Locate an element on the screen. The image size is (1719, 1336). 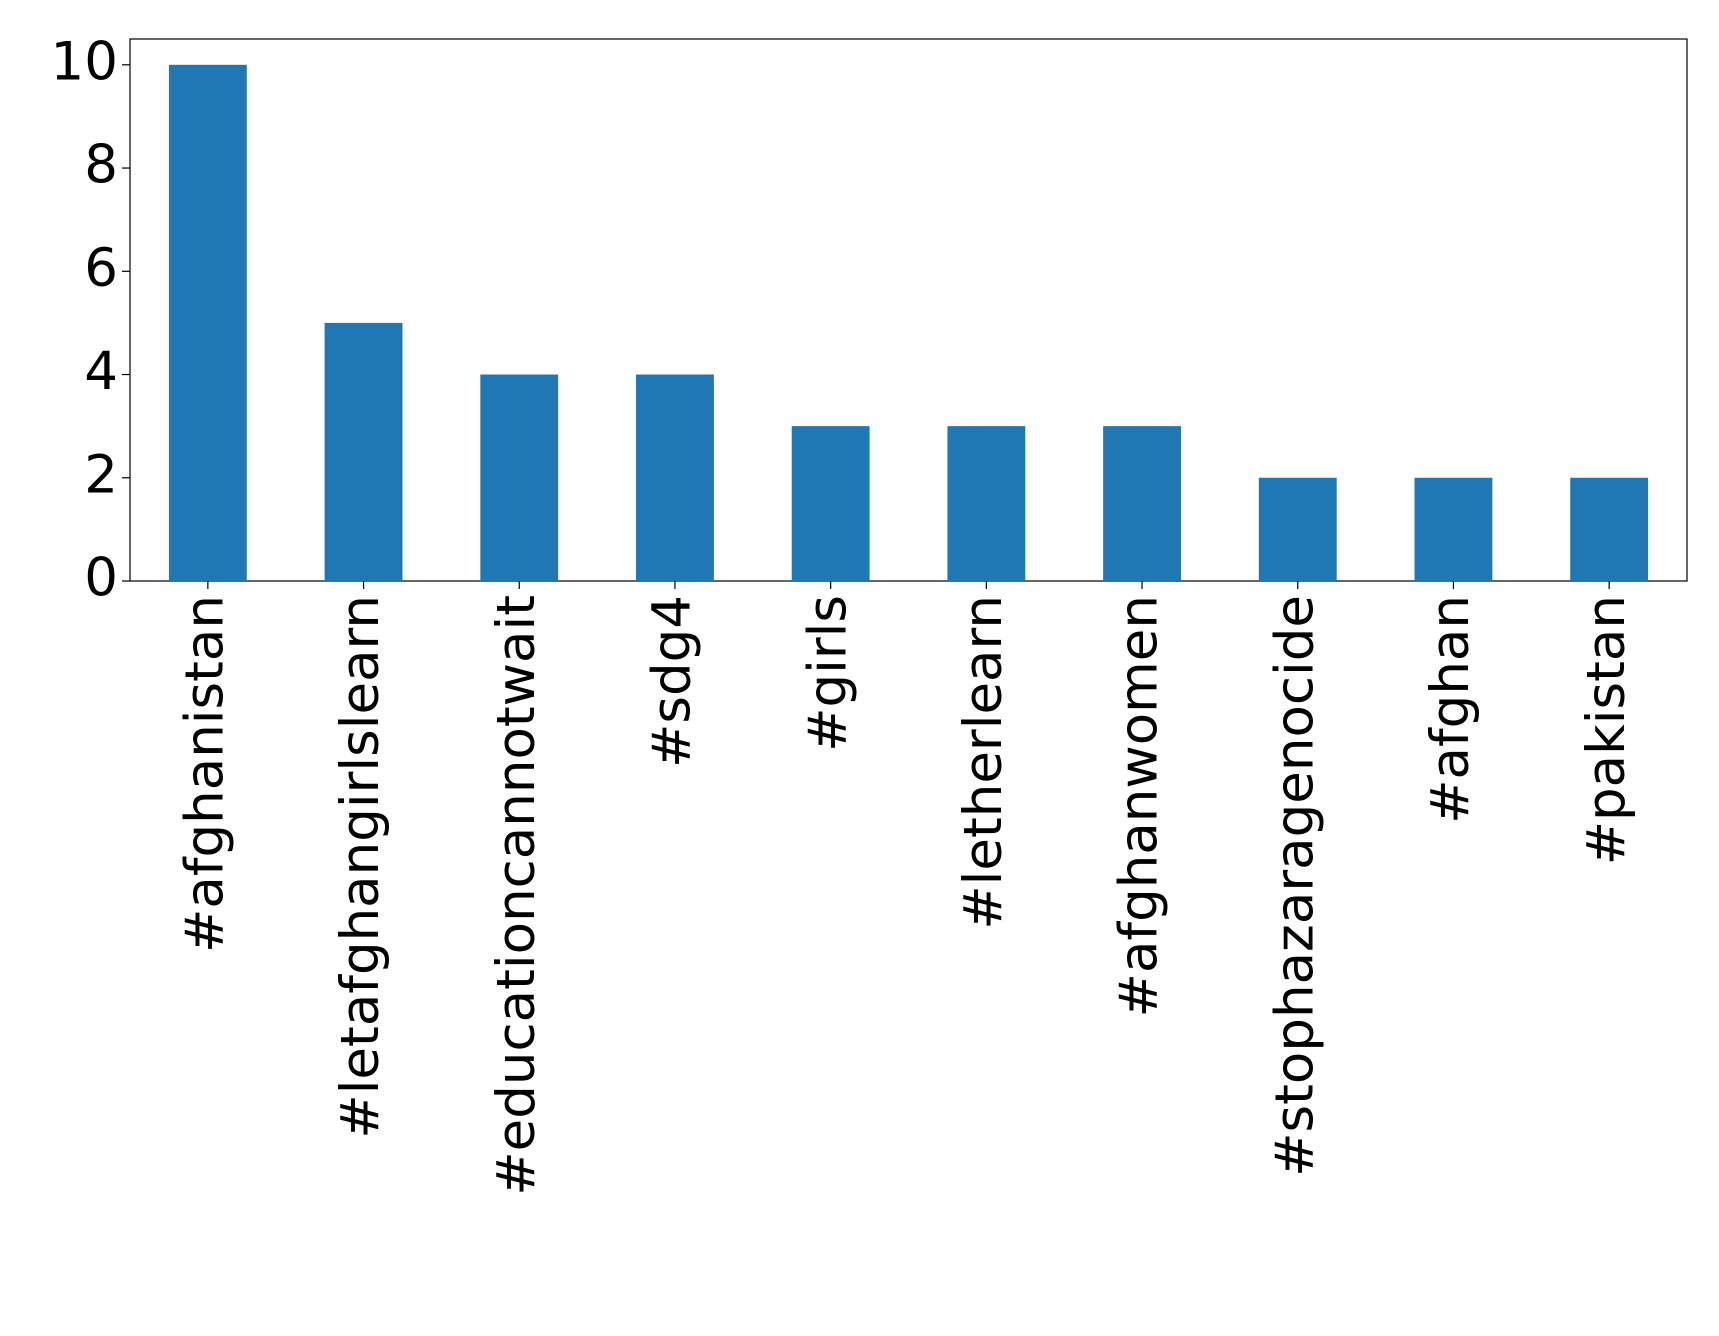
x-tick-label: #letherlearn is located at coordinates (983, 762).